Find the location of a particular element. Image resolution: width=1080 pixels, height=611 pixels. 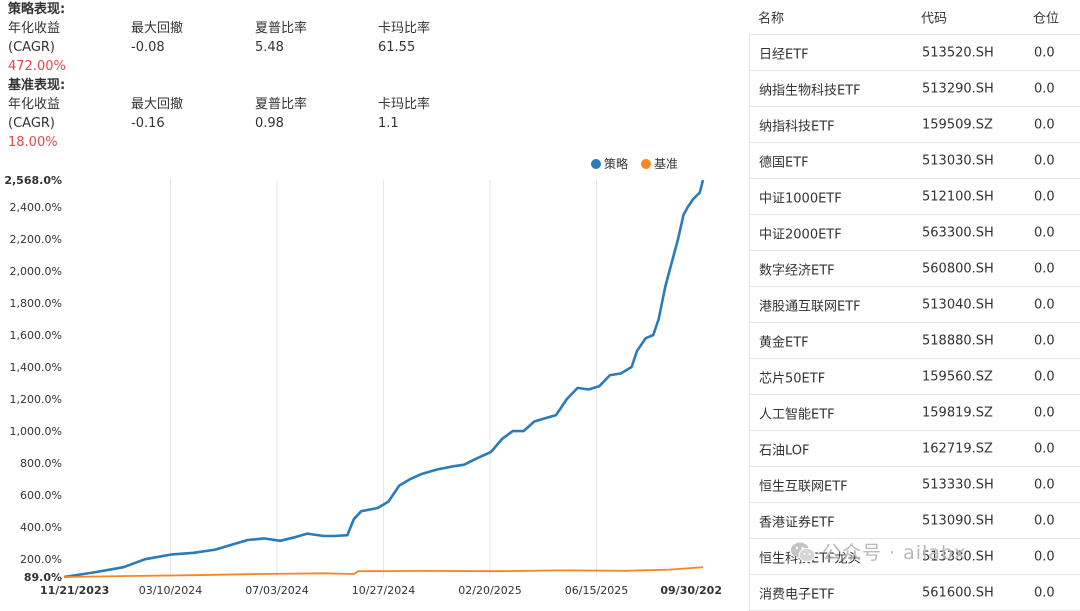

table-row: 人工智能ETF 159819.SZ 0.0 is located at coordinates (914, 413).